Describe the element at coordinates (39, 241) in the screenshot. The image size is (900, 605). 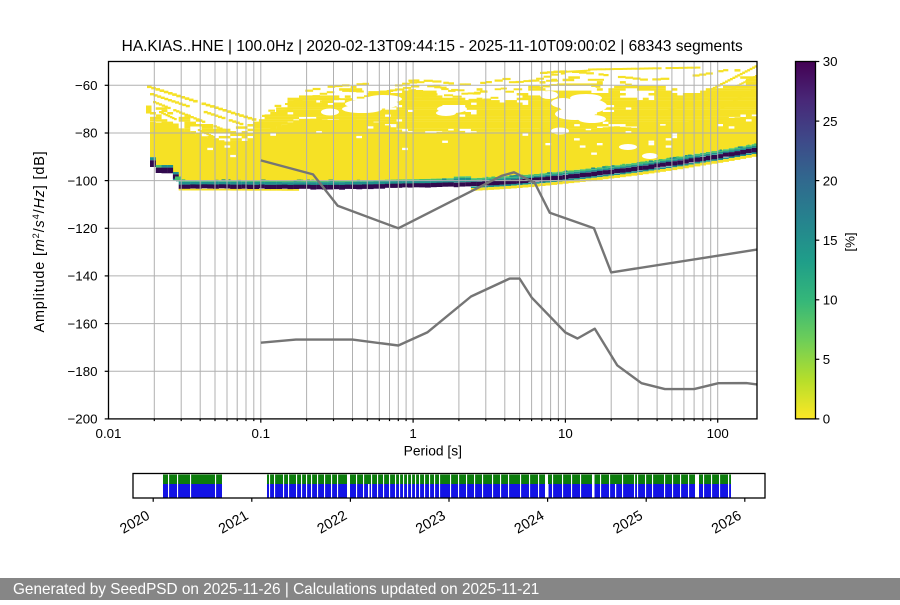
I see `svg-text: Amplitude [m2/s4/Hz] [dB]` at that location.